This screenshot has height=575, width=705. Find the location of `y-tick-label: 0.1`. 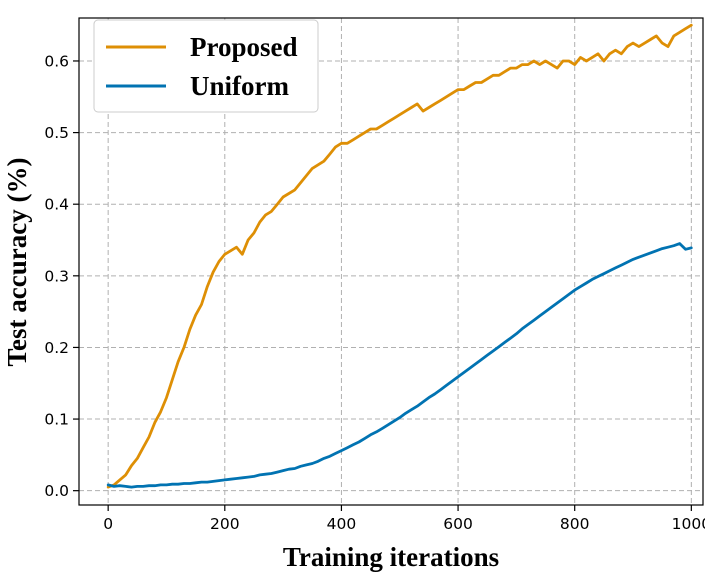

y-tick-label: 0.1 is located at coordinates (56, 420).